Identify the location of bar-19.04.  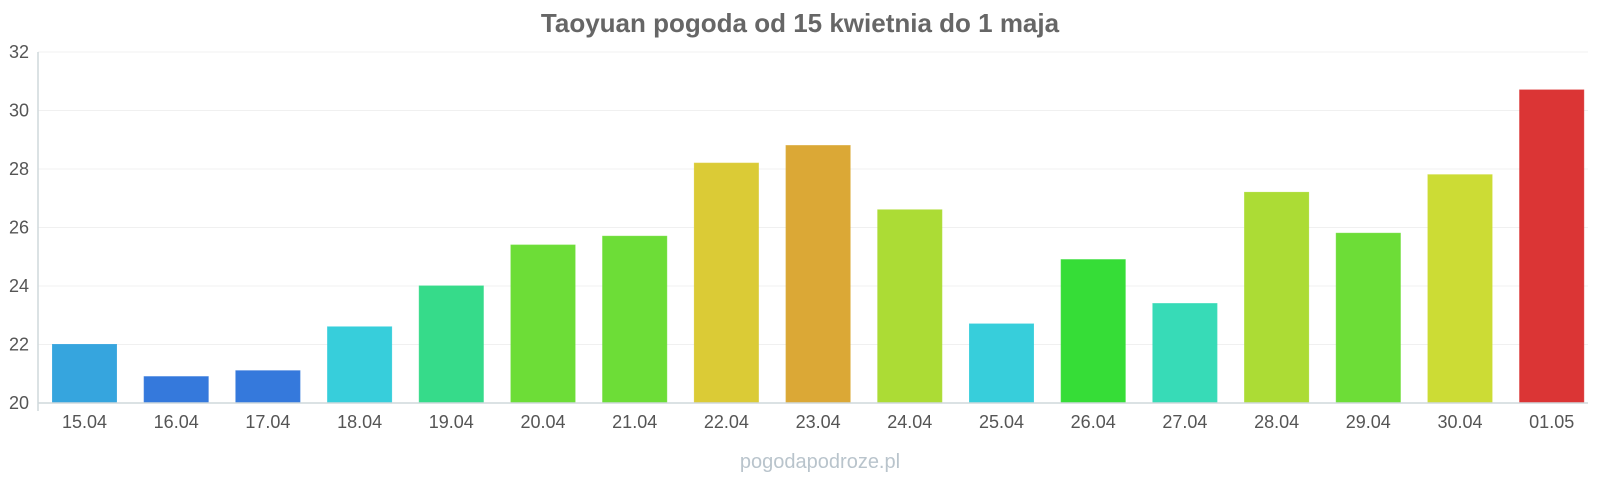
(451, 344).